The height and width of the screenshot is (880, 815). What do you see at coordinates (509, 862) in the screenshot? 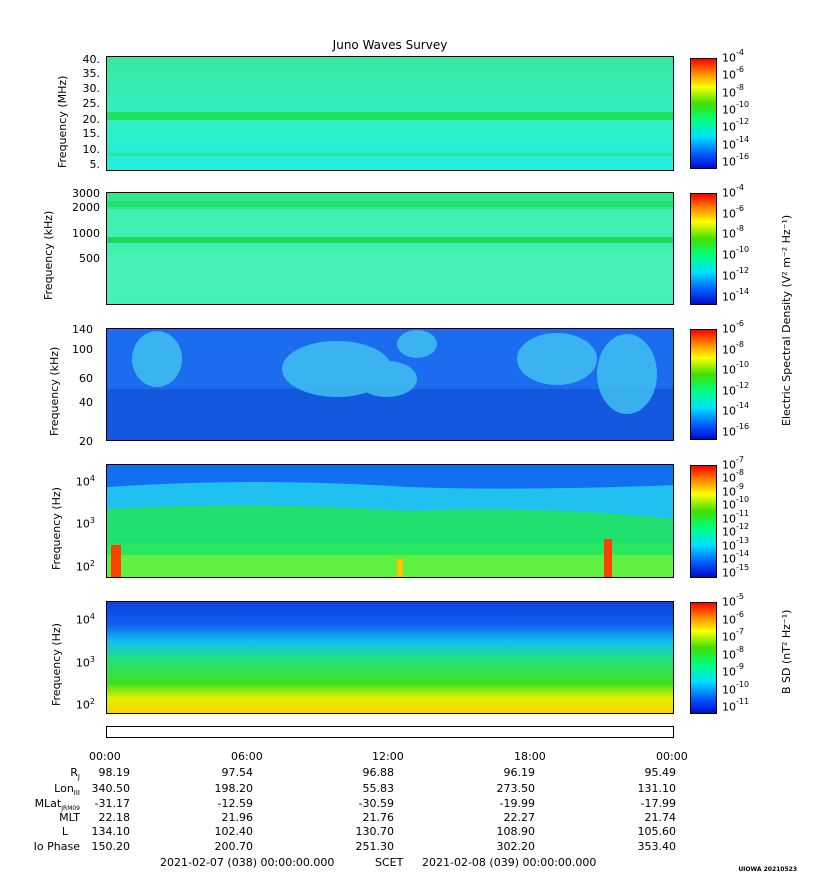
I see `footer-end: 2021-02-08 (039) 00:00:00.000` at bounding box center [509, 862].